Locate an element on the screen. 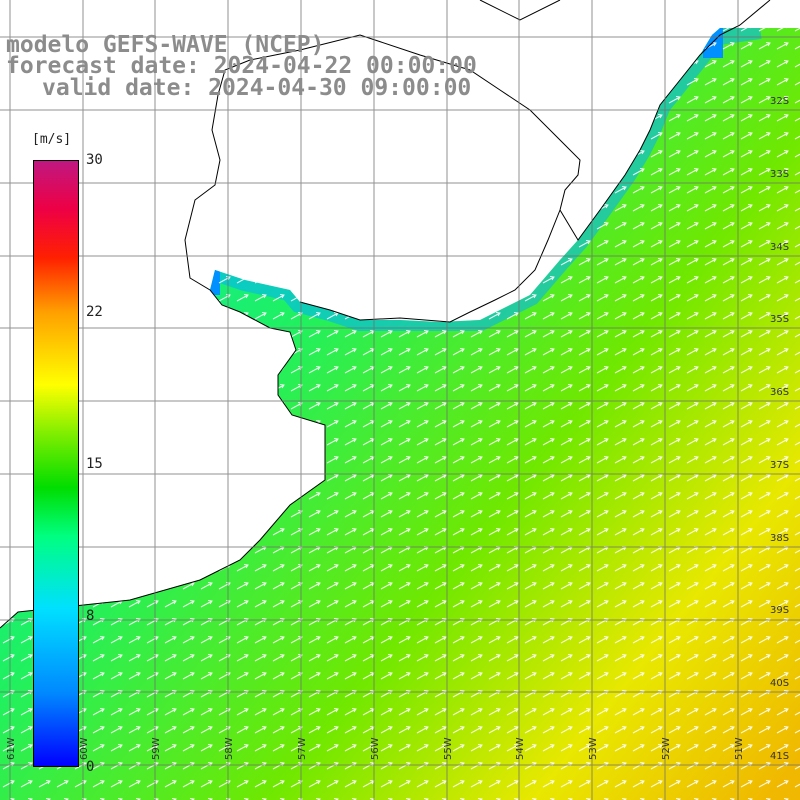 Image resolution: width=800 pixels, height=800 pixels. lat-label: 34S is located at coordinates (779, 247).